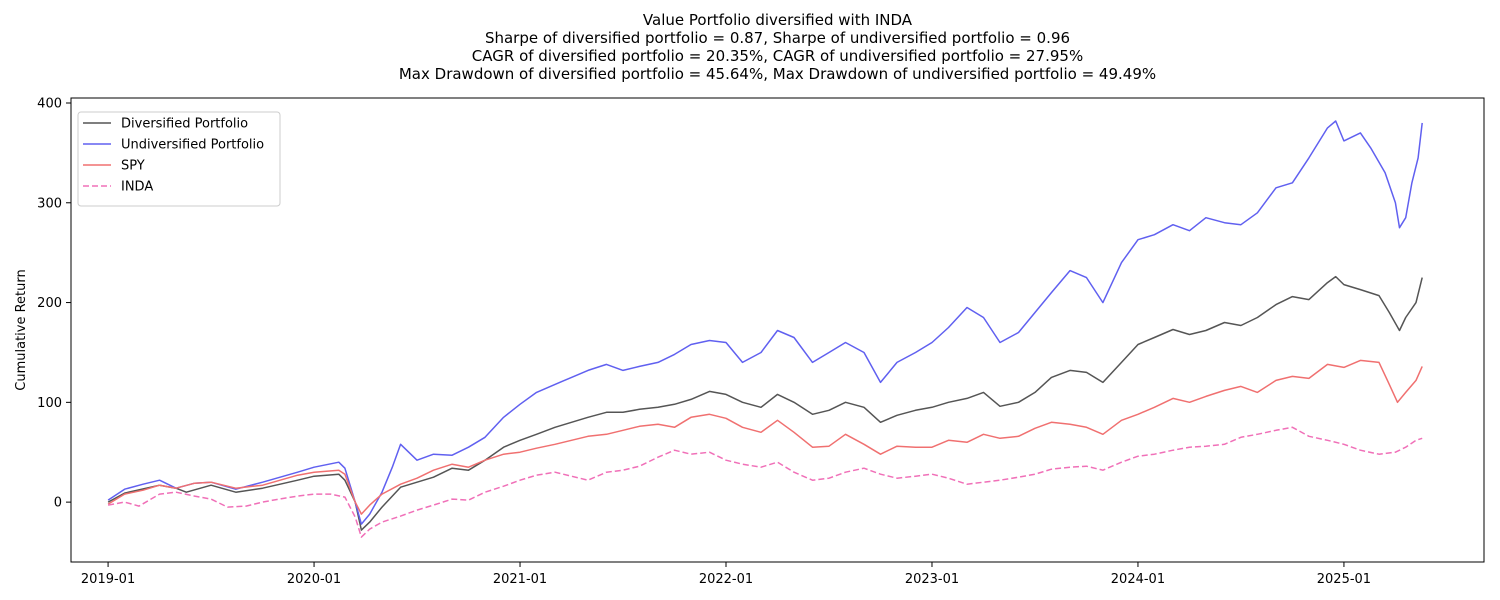 This screenshot has width=1500, height=600. Describe the element at coordinates (133, 166) in the screenshot. I see `legend-label: SPY` at that location.